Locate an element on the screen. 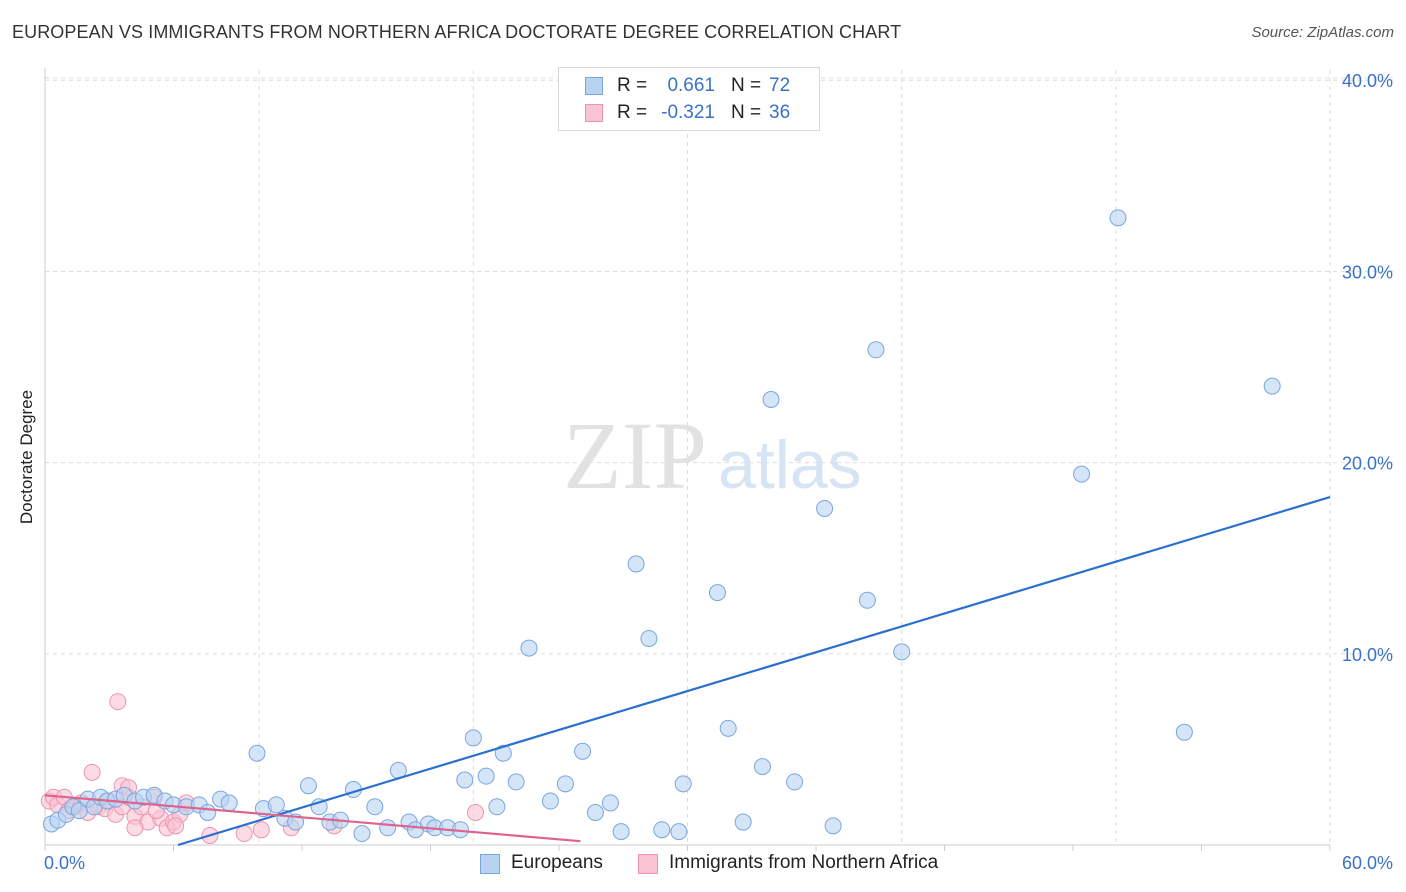 The width and height of the screenshot is (1406, 892). correlation-legend: R = 0.661 N = 72 R = -0.321 N = 36 is located at coordinates (689, 99).